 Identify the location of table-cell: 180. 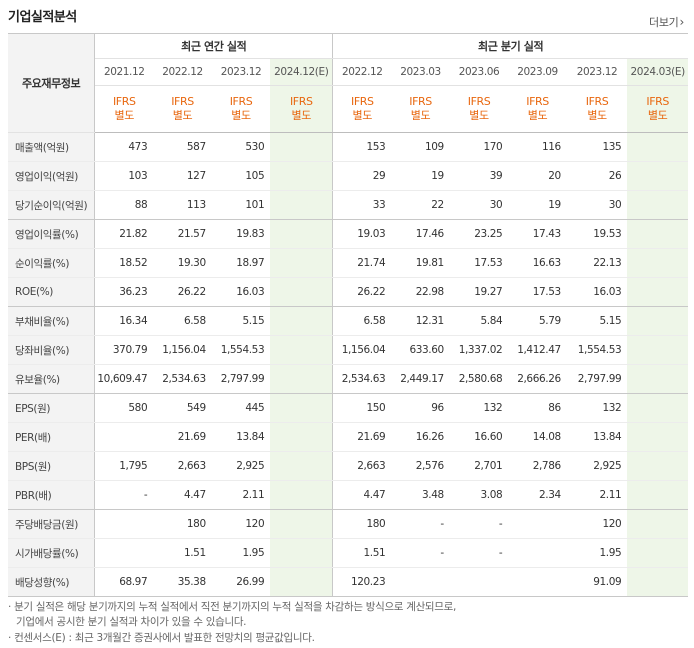
(182, 524).